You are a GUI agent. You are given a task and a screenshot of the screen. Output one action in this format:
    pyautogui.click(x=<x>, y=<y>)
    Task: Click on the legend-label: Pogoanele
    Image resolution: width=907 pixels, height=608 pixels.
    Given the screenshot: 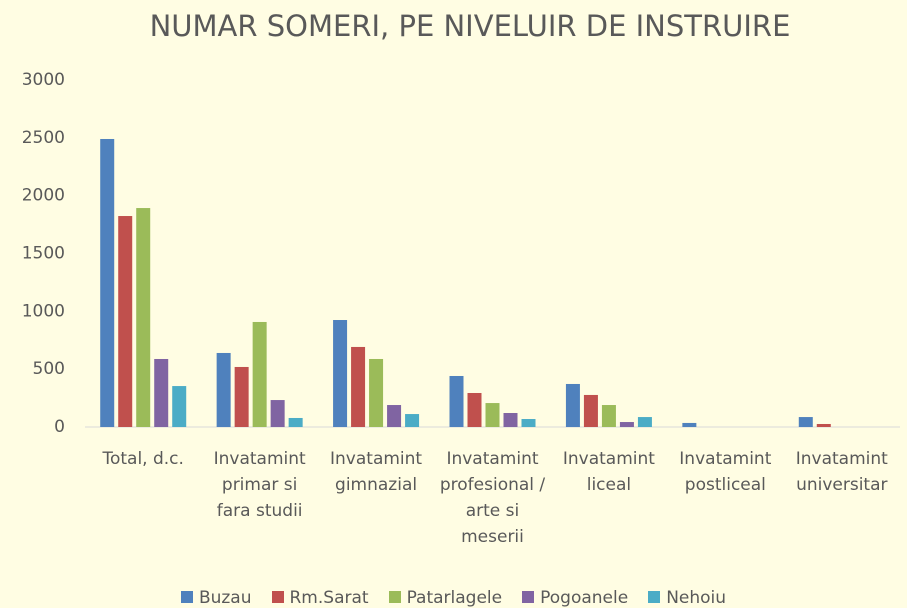 What is the action you would take?
    pyautogui.click(x=584, y=598)
    